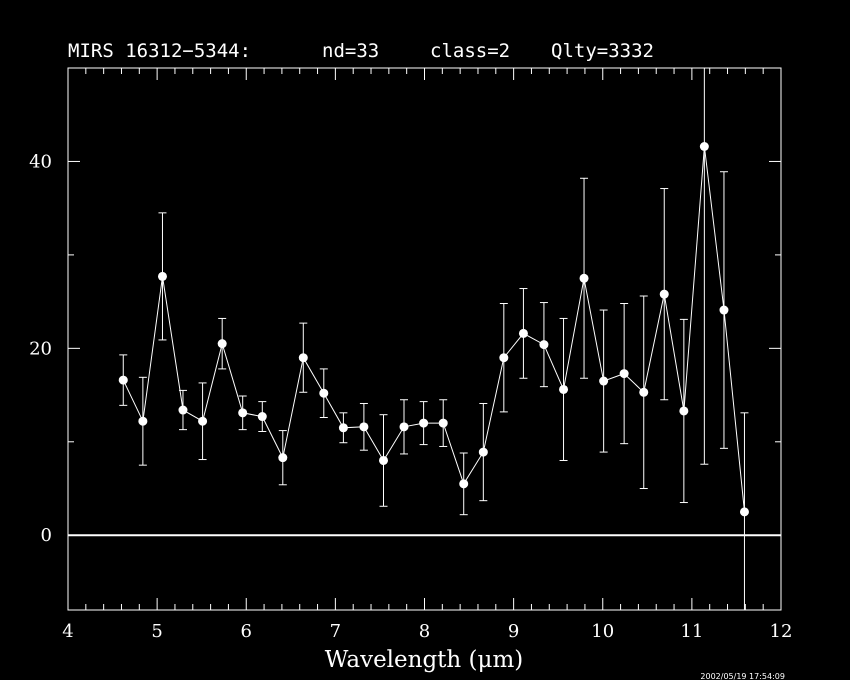 Image resolution: width=850 pixels, height=680 pixels. I want to click on x-tick-label: 4, so click(67, 631).